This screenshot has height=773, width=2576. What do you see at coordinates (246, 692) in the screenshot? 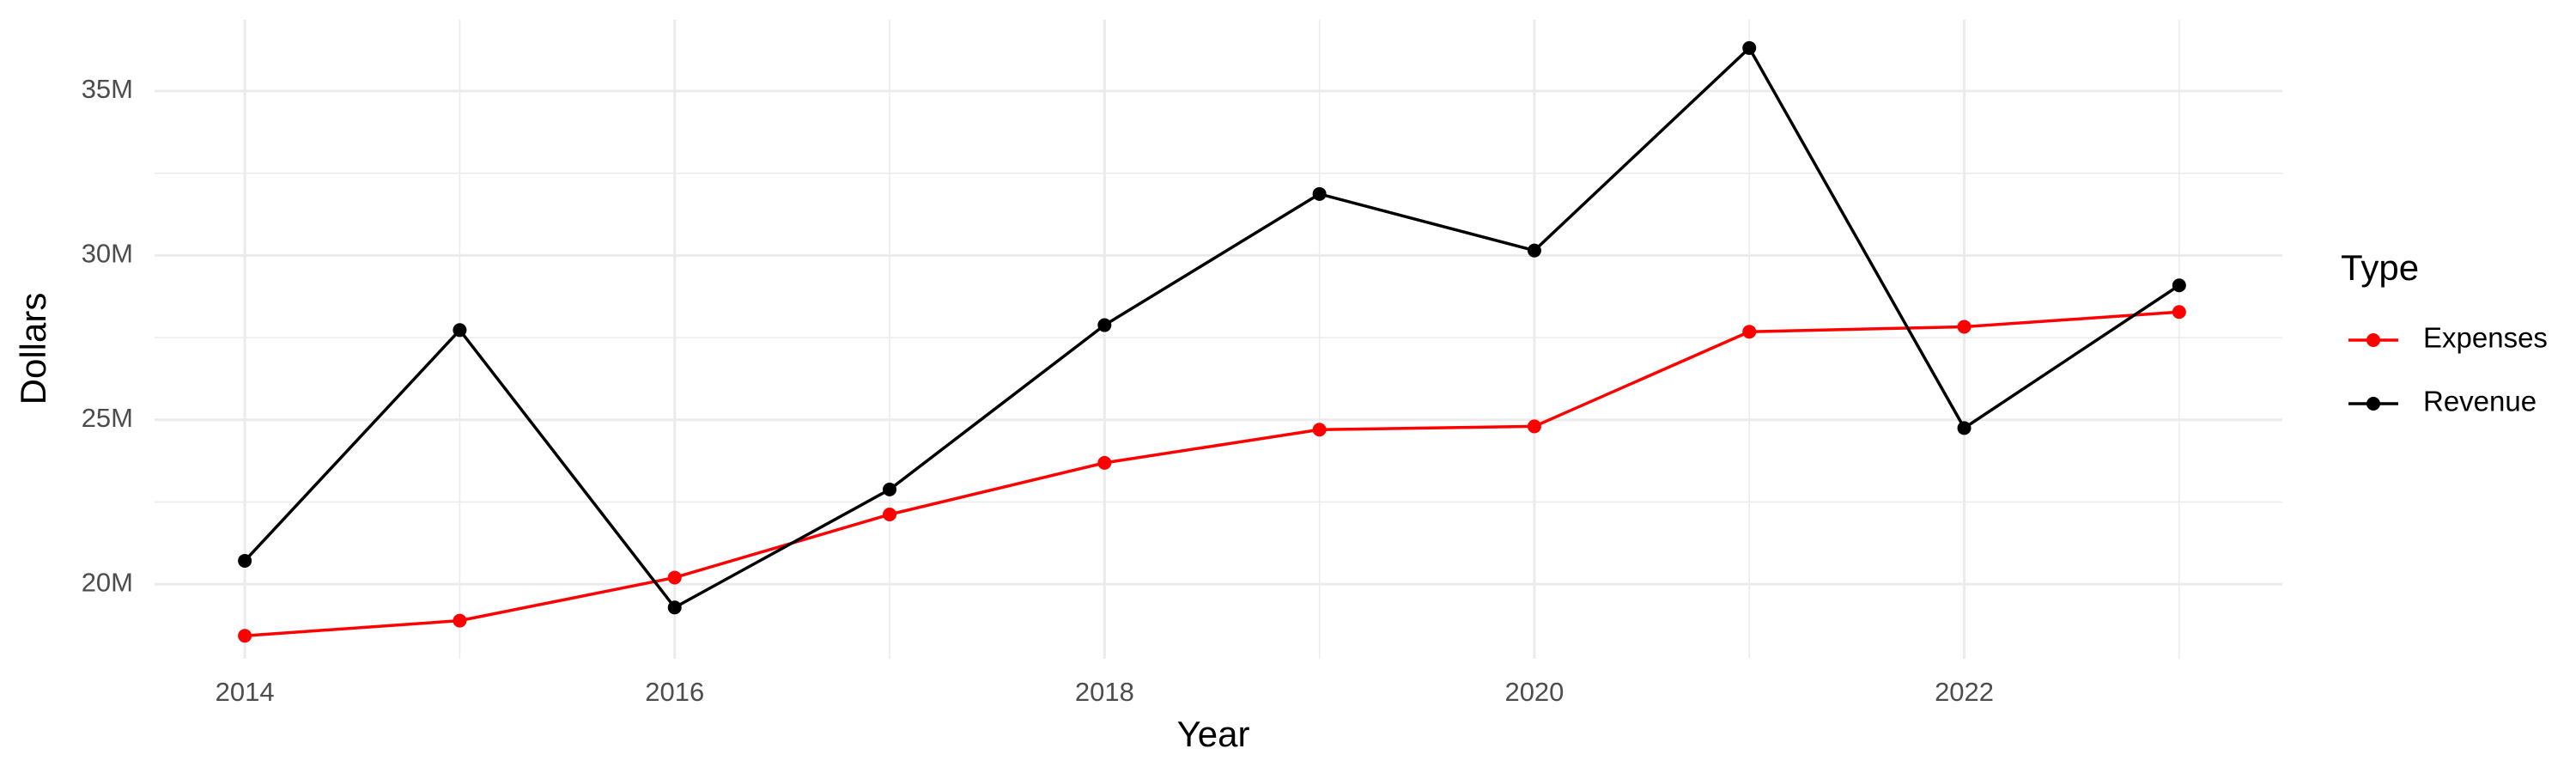
I see `x-tick-label: 2014` at bounding box center [246, 692].